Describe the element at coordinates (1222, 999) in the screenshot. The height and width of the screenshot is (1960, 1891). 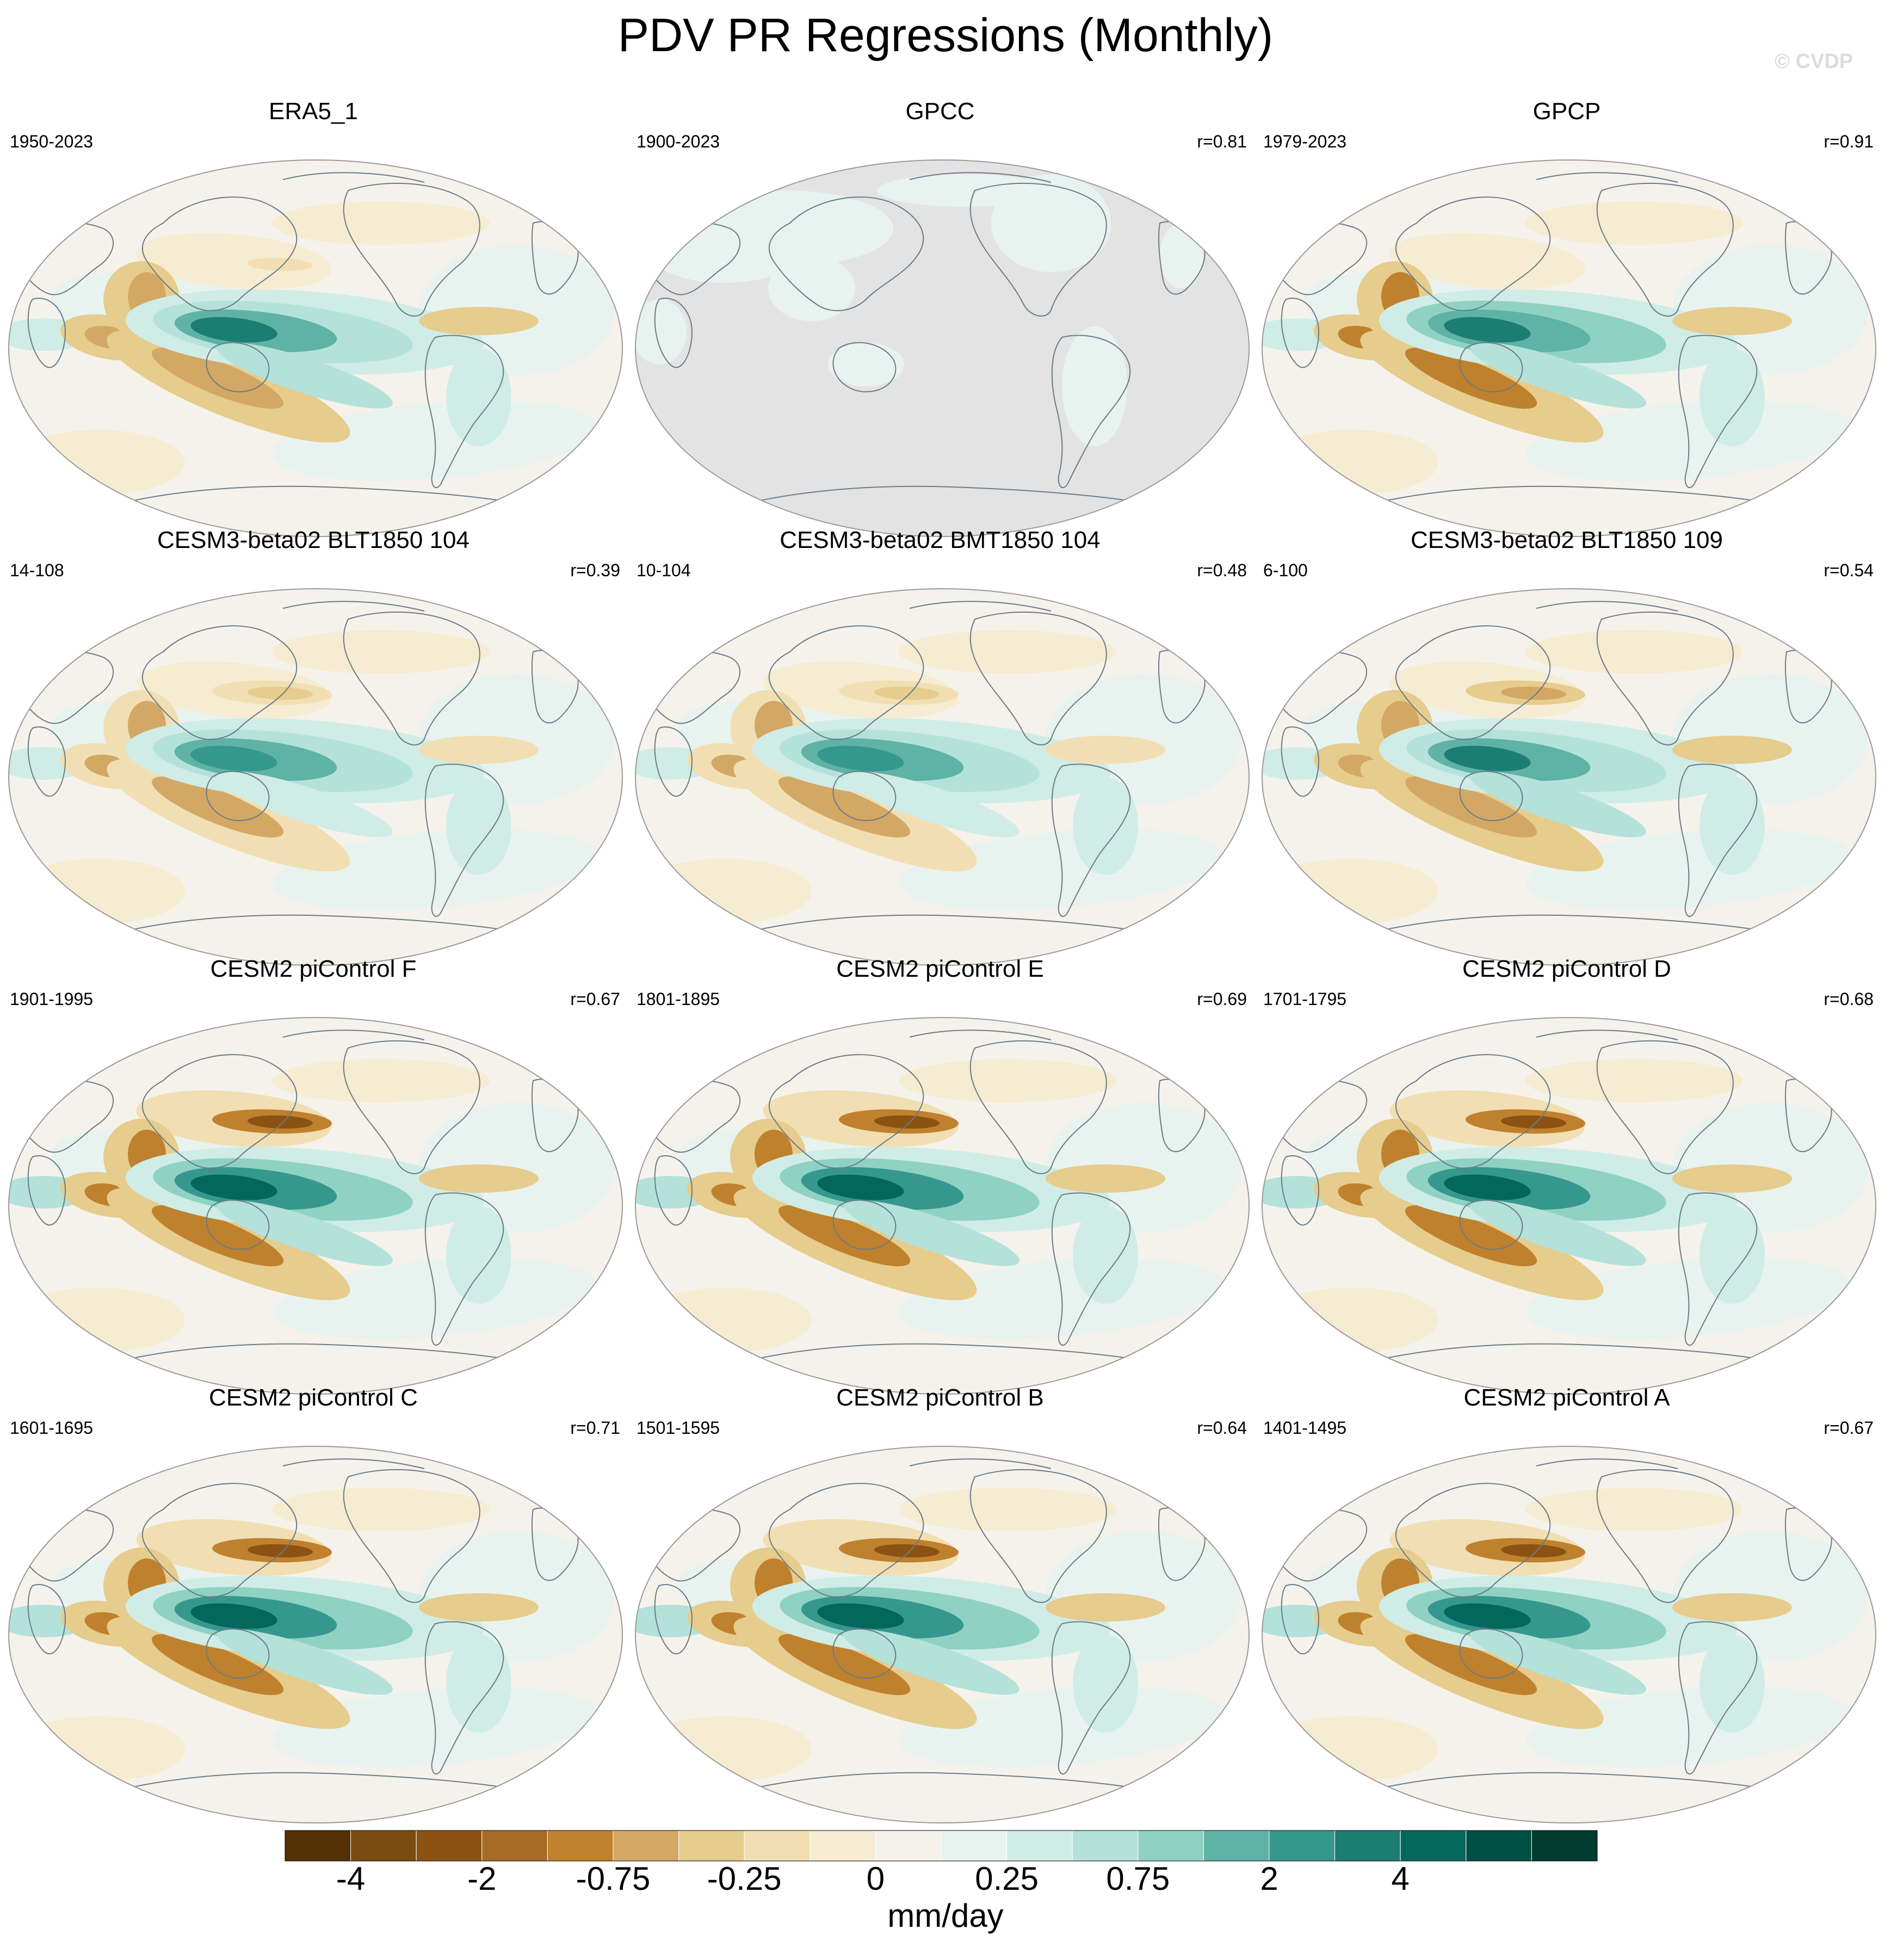
I see `panel-correlation: r=0.69` at that location.